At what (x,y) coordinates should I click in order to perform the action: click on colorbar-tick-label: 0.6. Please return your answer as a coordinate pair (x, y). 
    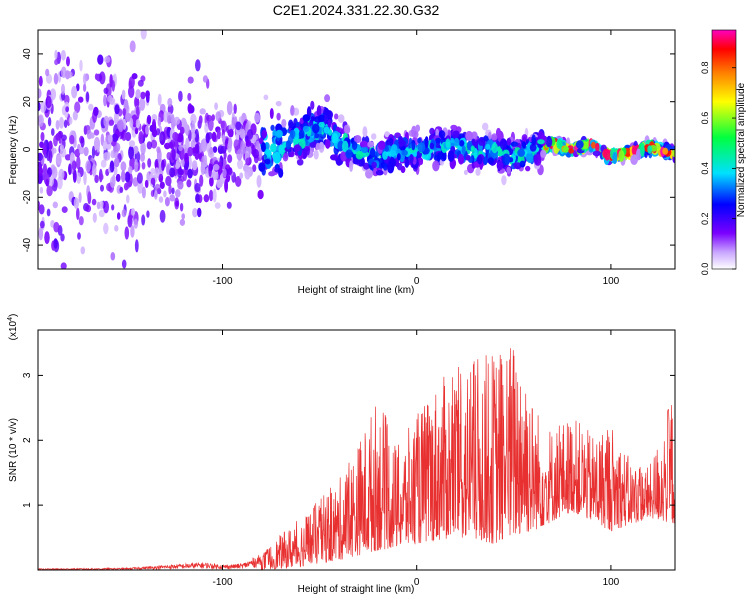
    Looking at the image, I should click on (705, 118).